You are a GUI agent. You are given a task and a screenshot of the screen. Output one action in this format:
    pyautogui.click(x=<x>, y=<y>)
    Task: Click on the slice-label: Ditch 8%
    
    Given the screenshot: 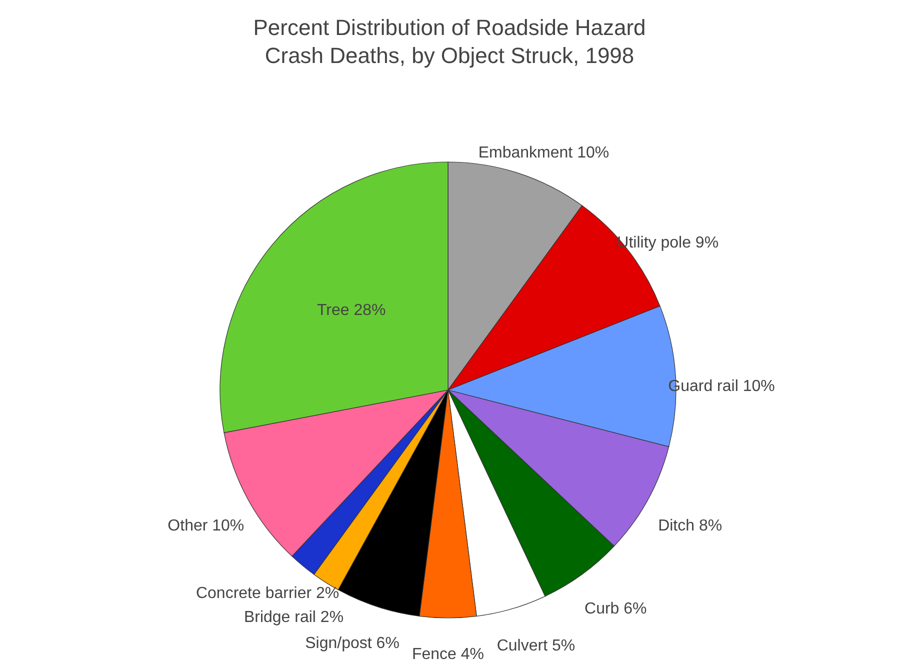 What is the action you would take?
    pyautogui.click(x=690, y=526)
    